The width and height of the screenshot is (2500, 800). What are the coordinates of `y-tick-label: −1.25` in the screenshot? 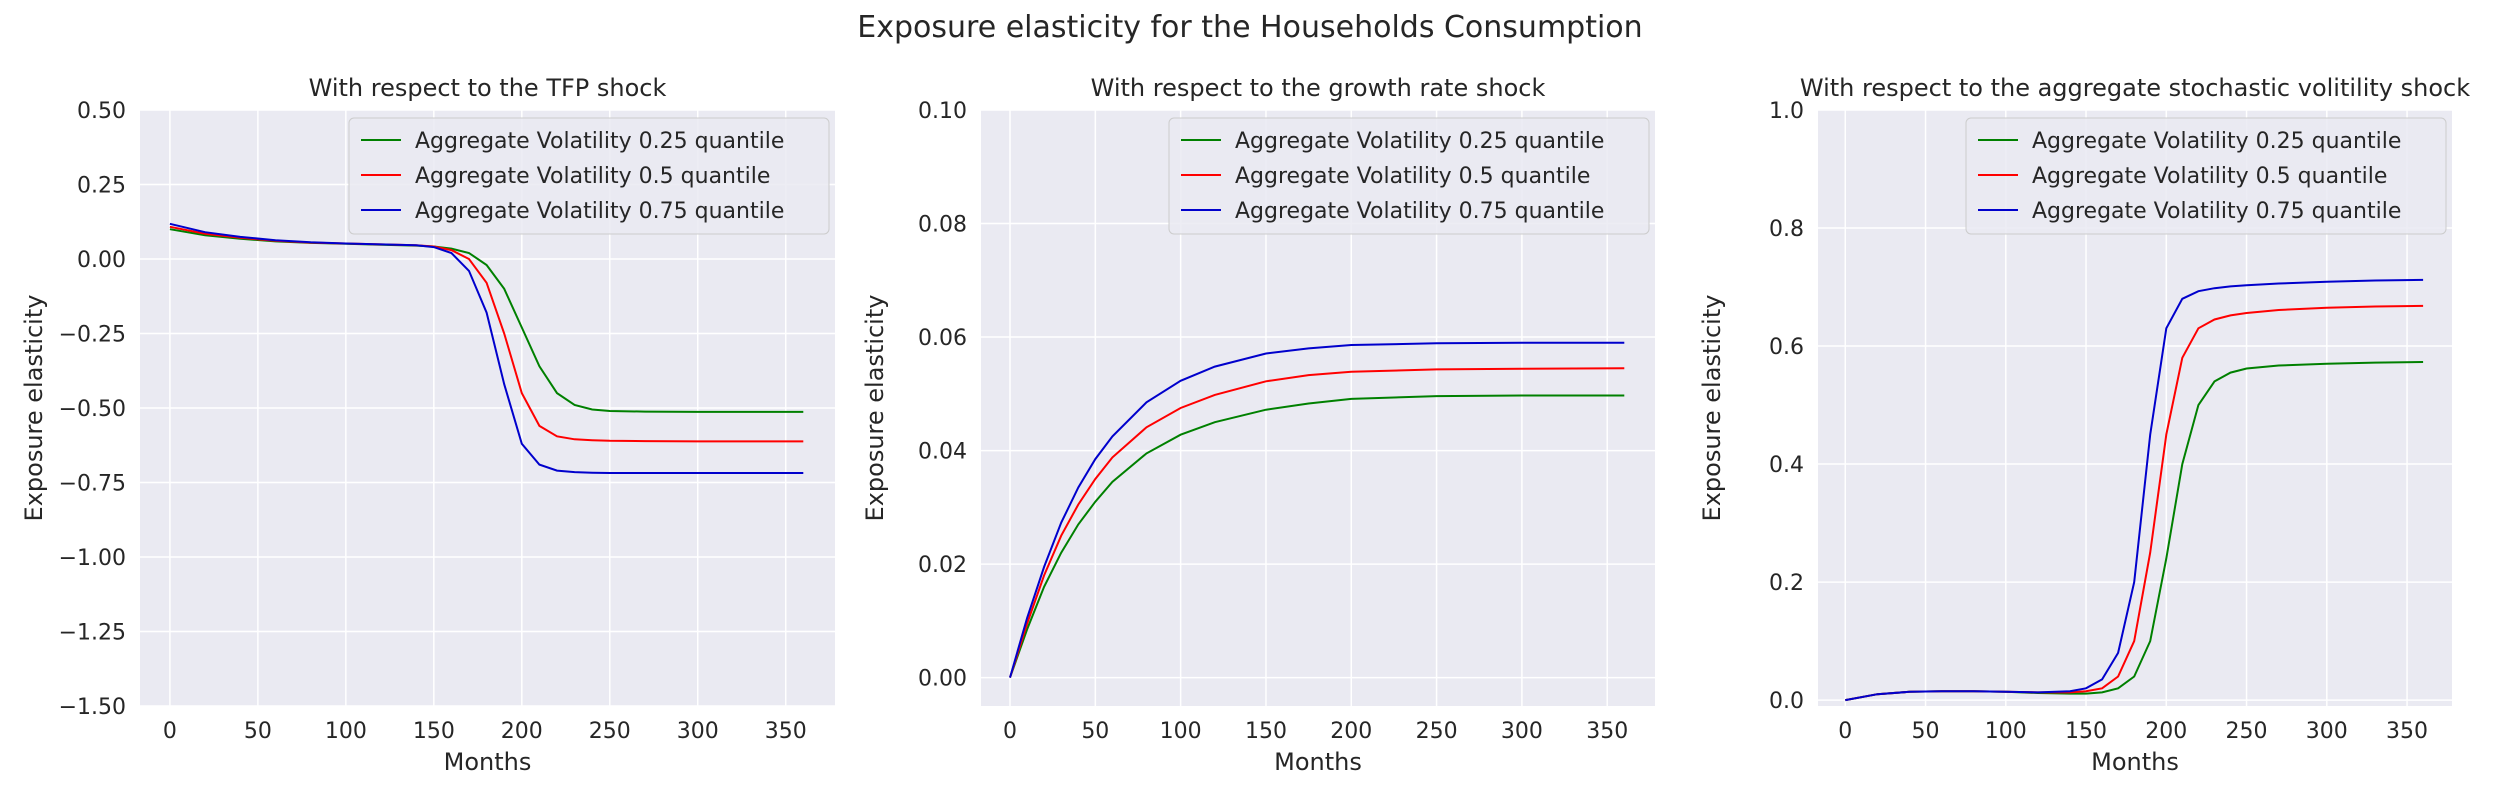 It's located at (92, 633).